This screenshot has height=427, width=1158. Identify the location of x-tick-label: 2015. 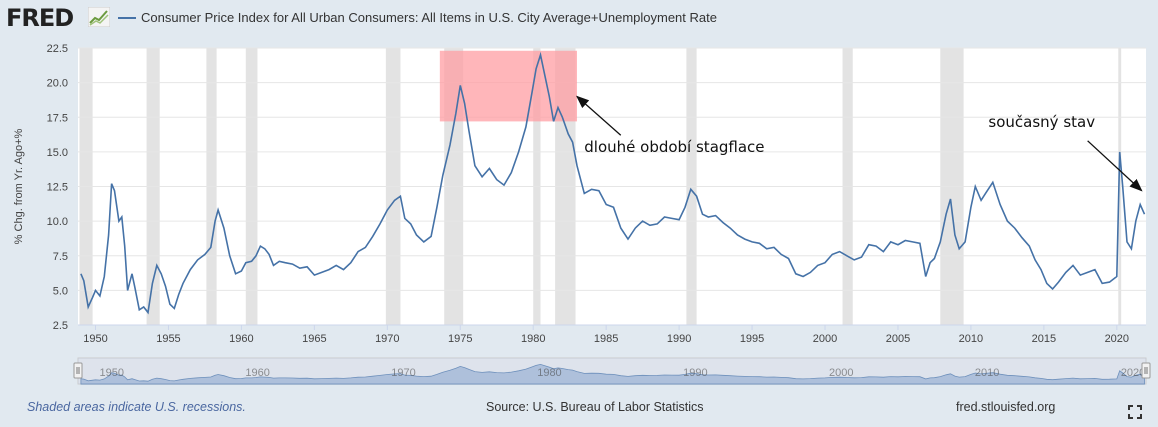
(1044, 339).